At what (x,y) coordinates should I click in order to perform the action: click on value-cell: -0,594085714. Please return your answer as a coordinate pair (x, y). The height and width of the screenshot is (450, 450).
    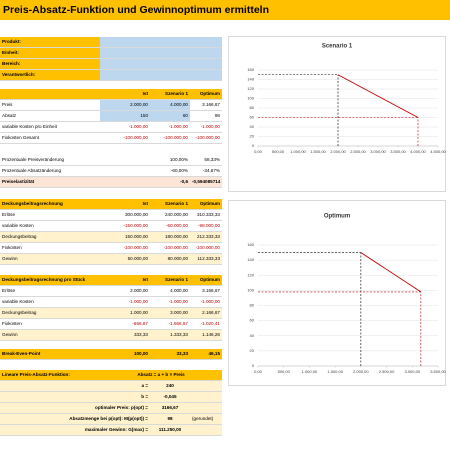
    Looking at the image, I should click on (206, 182).